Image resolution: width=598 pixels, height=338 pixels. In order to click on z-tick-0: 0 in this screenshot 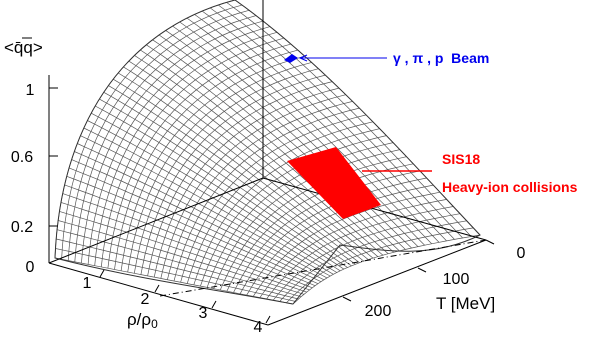, I will do `click(30, 267)`.